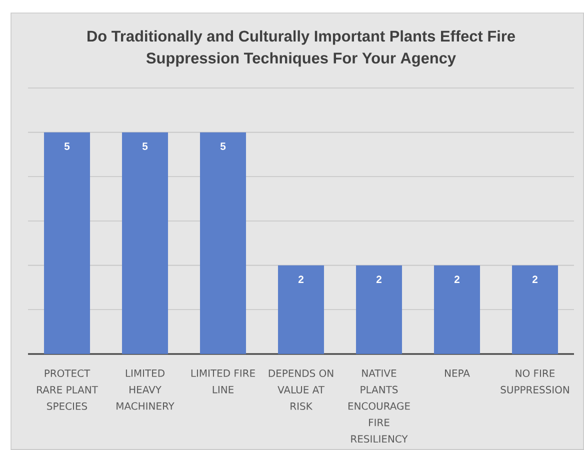  Describe the element at coordinates (223, 382) in the screenshot. I see `x-tick-label: LIMITED FIRE LINE` at that location.